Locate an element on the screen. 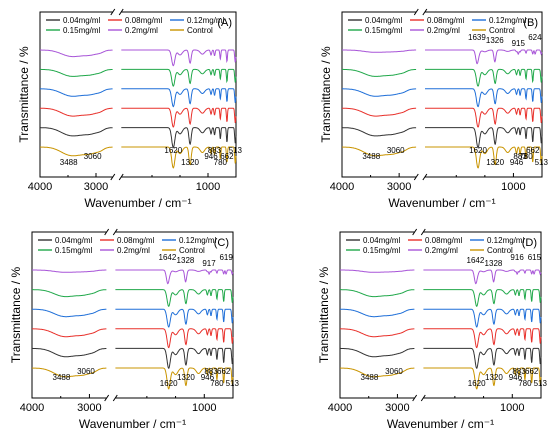 This screenshot has width=550, height=433. peak-label: 1326 is located at coordinates (495, 40).